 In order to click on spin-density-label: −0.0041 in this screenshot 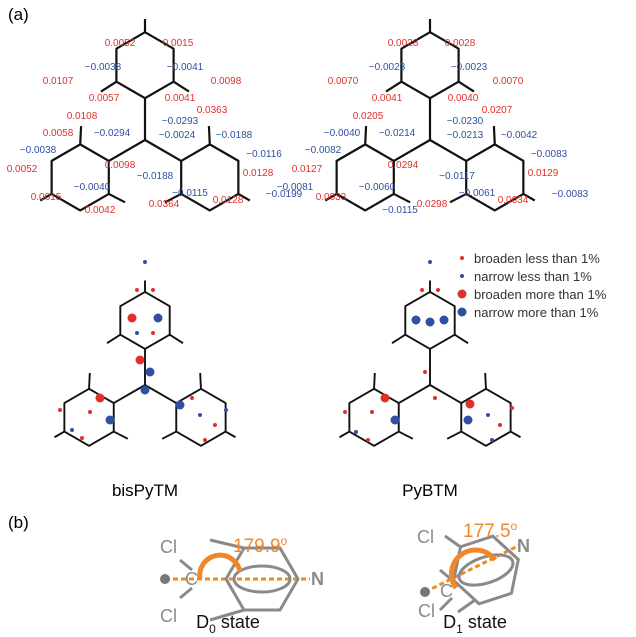, I will do `click(185, 67)`.